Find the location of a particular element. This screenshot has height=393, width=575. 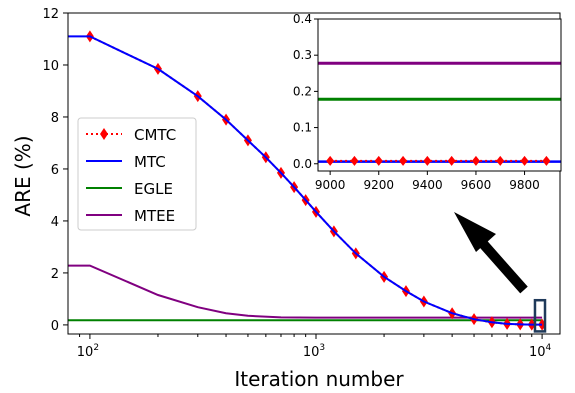

inset-y-tick-label: 0.3 is located at coordinates (302, 55).